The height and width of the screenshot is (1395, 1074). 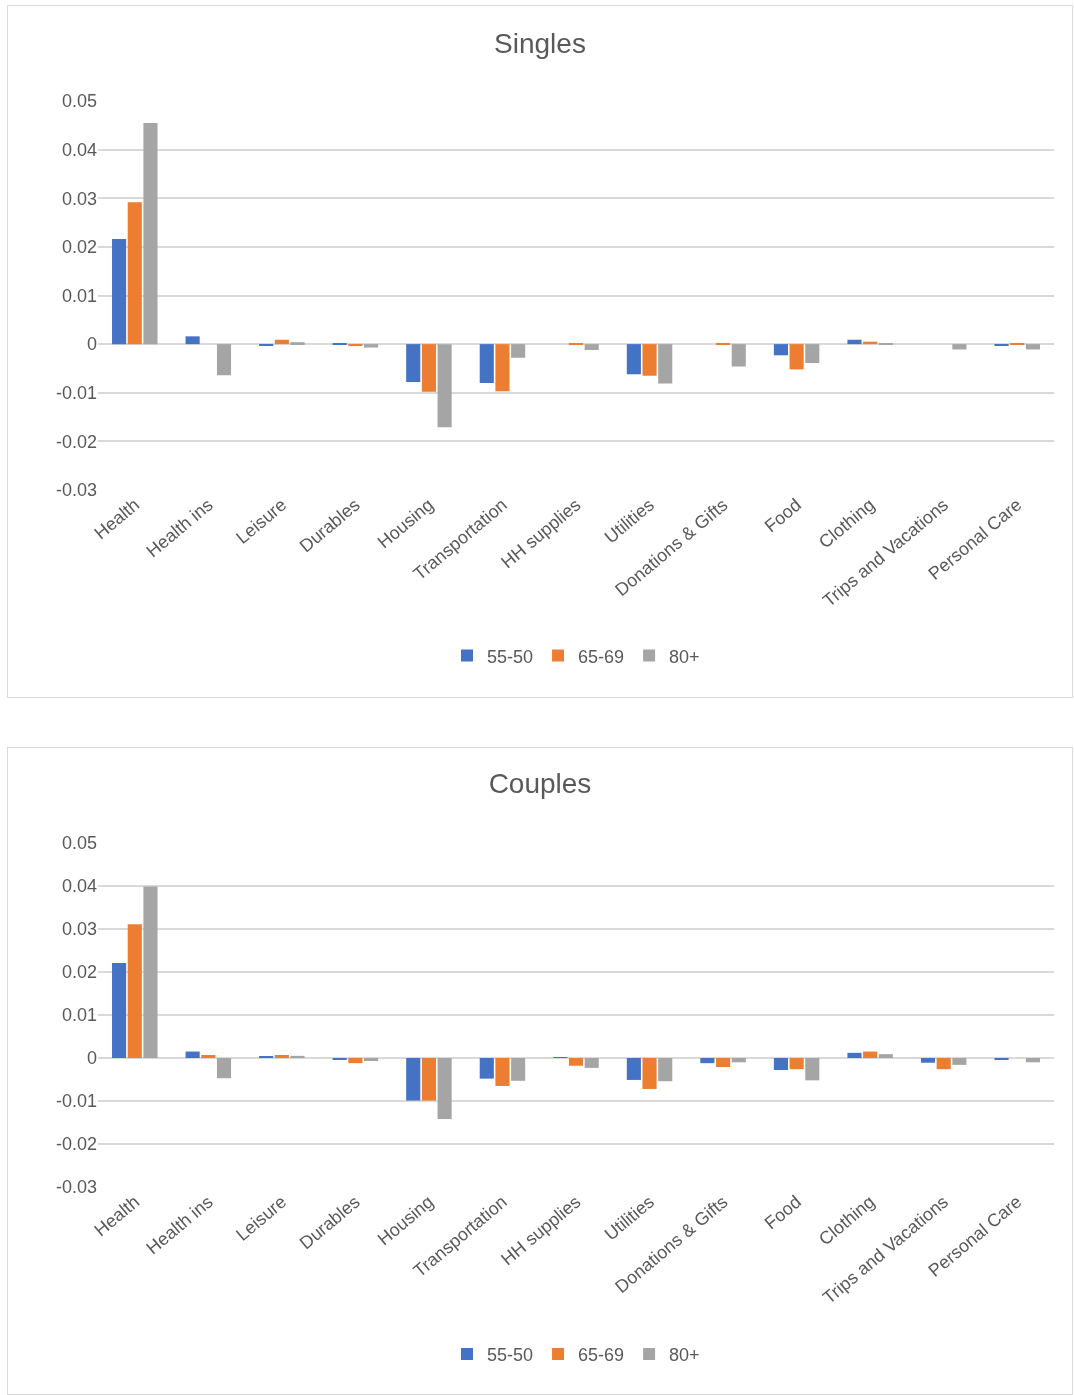 I want to click on chart-title: Couples, so click(x=540, y=784).